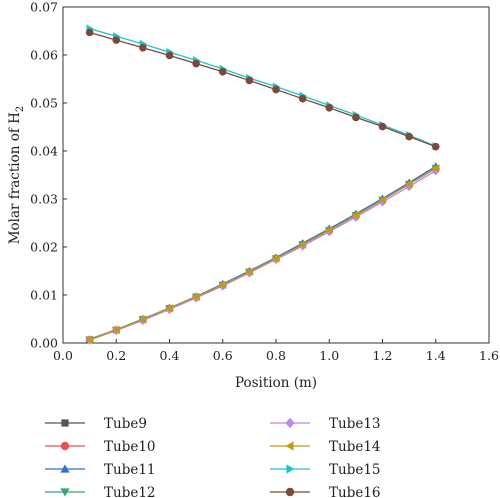  What do you see at coordinates (100, 491) in the screenshot?
I see `legend-item-tube12: Tube12` at bounding box center [100, 491].